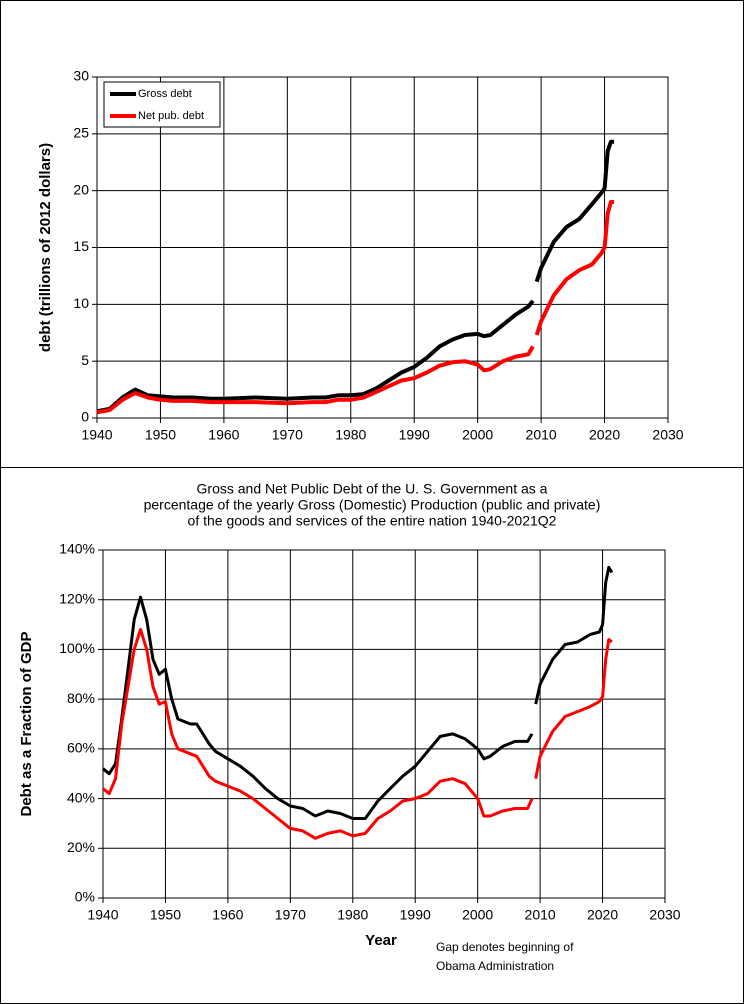 The image size is (744, 1004). Describe the element at coordinates (81, 189) in the screenshot. I see `y-tick-label: 20` at that location.